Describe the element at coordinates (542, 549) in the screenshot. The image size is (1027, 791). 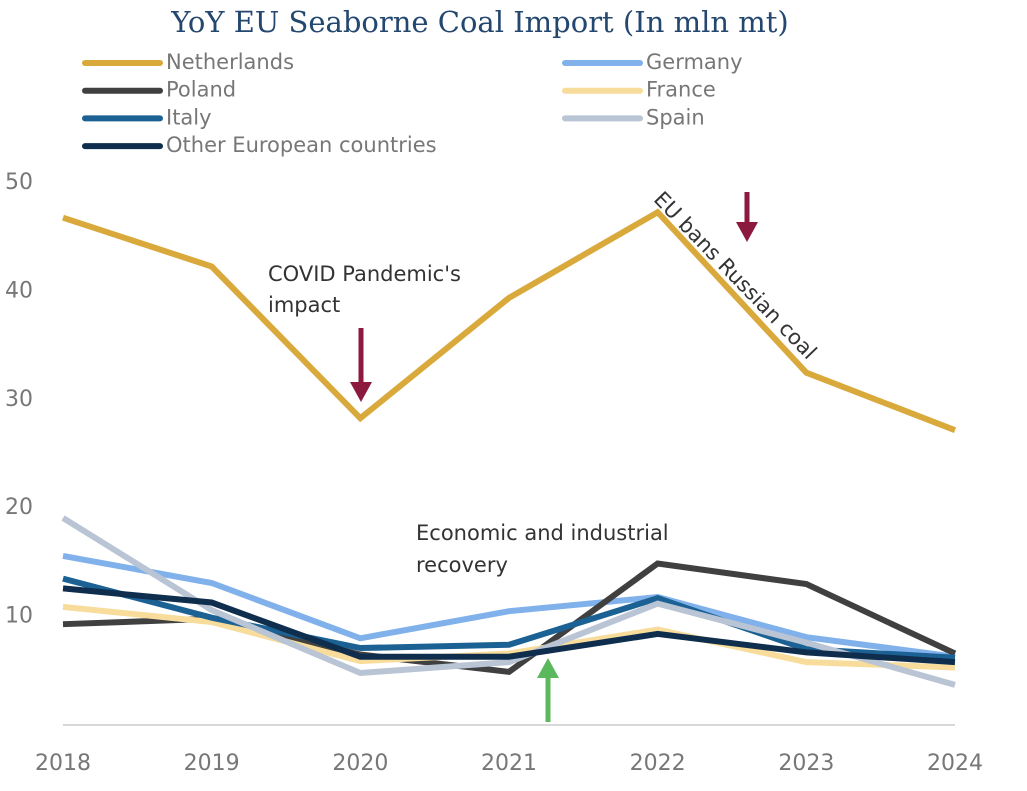
I see `annotation: Economic and industrial recovery` at that location.